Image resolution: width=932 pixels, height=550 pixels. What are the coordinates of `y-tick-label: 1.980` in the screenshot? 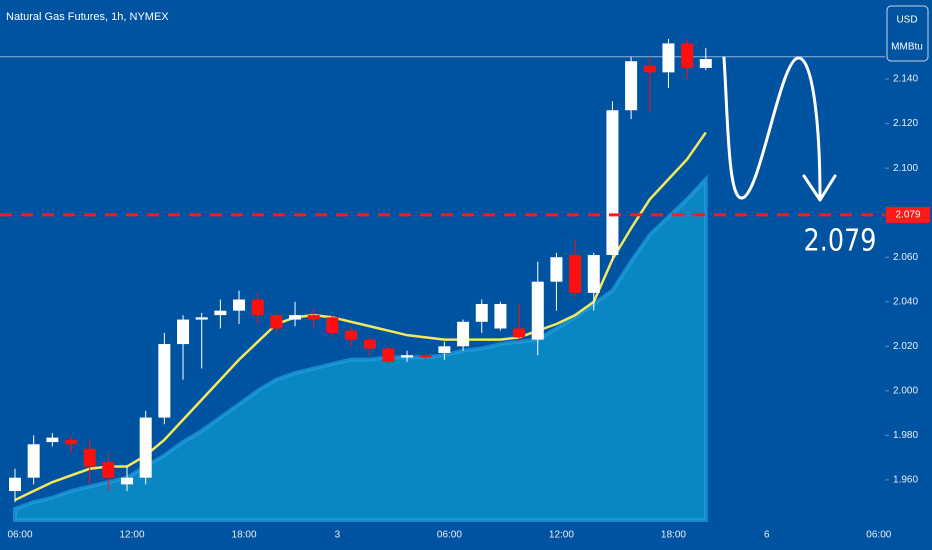 It's located at (905, 435).